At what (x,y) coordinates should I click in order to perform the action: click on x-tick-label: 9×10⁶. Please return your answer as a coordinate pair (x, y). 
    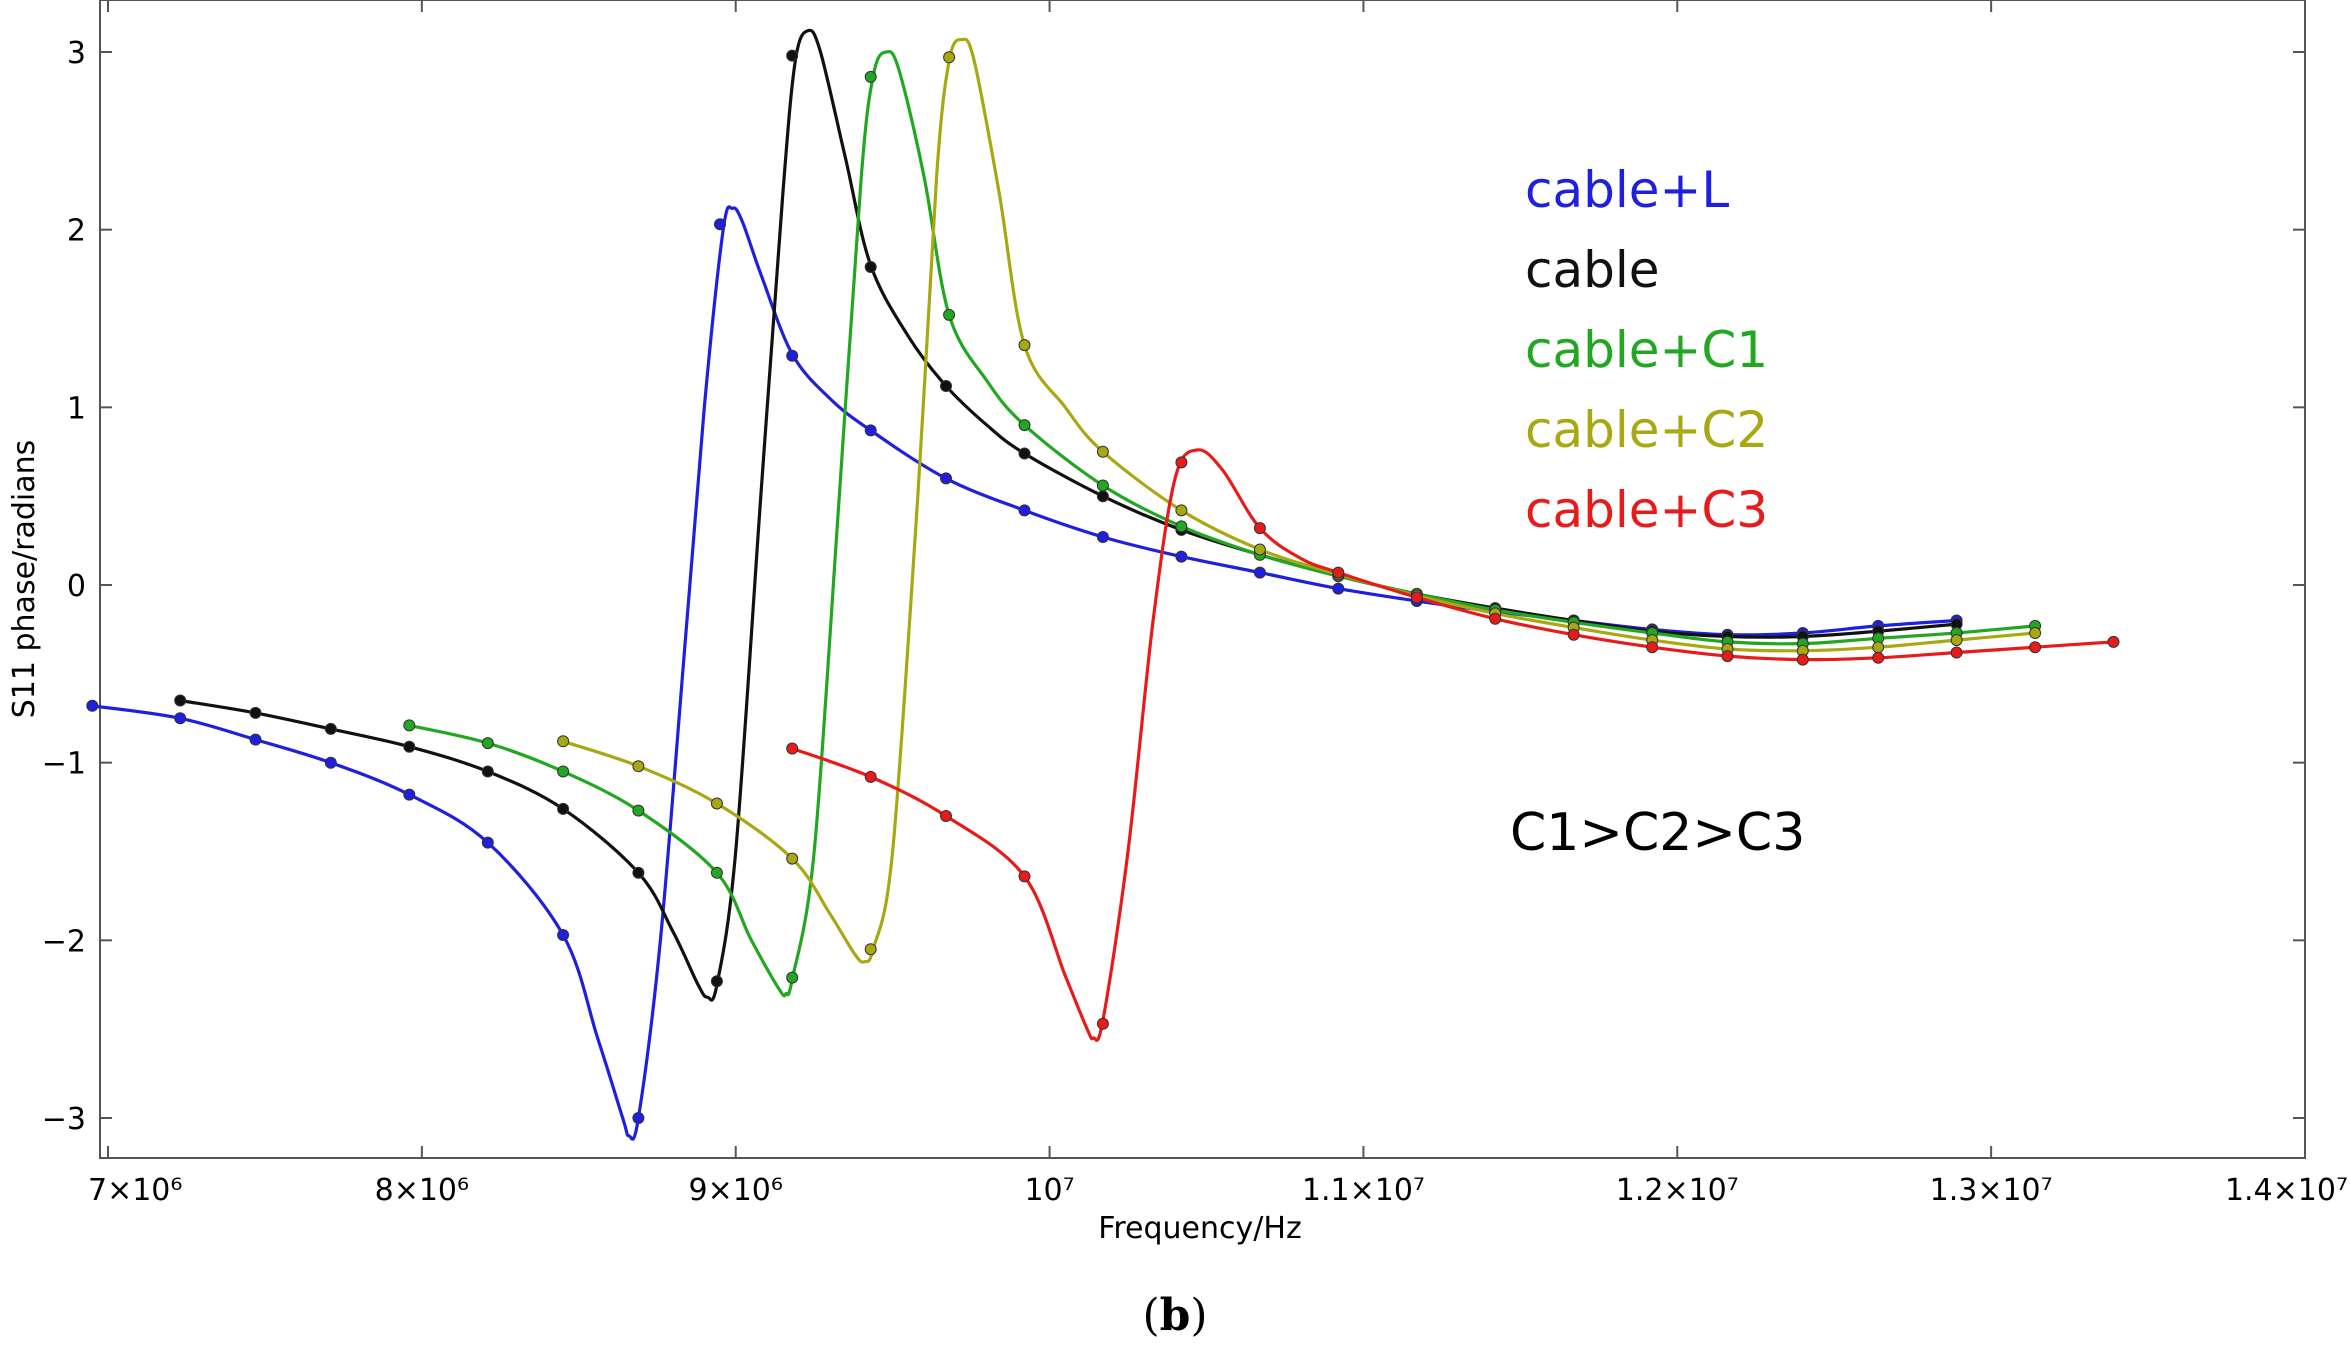
    Looking at the image, I should click on (735, 1190).